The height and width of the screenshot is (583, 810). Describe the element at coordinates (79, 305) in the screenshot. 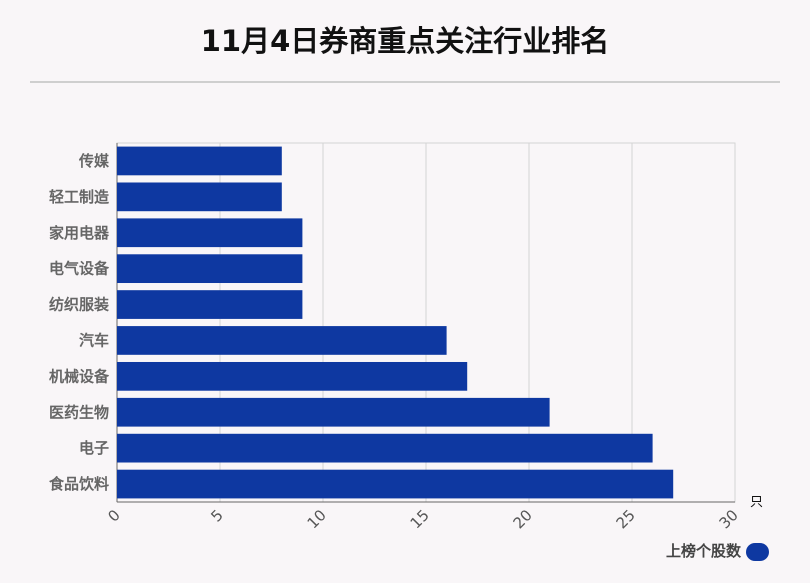

I see `category-label: 纺织服装` at that location.